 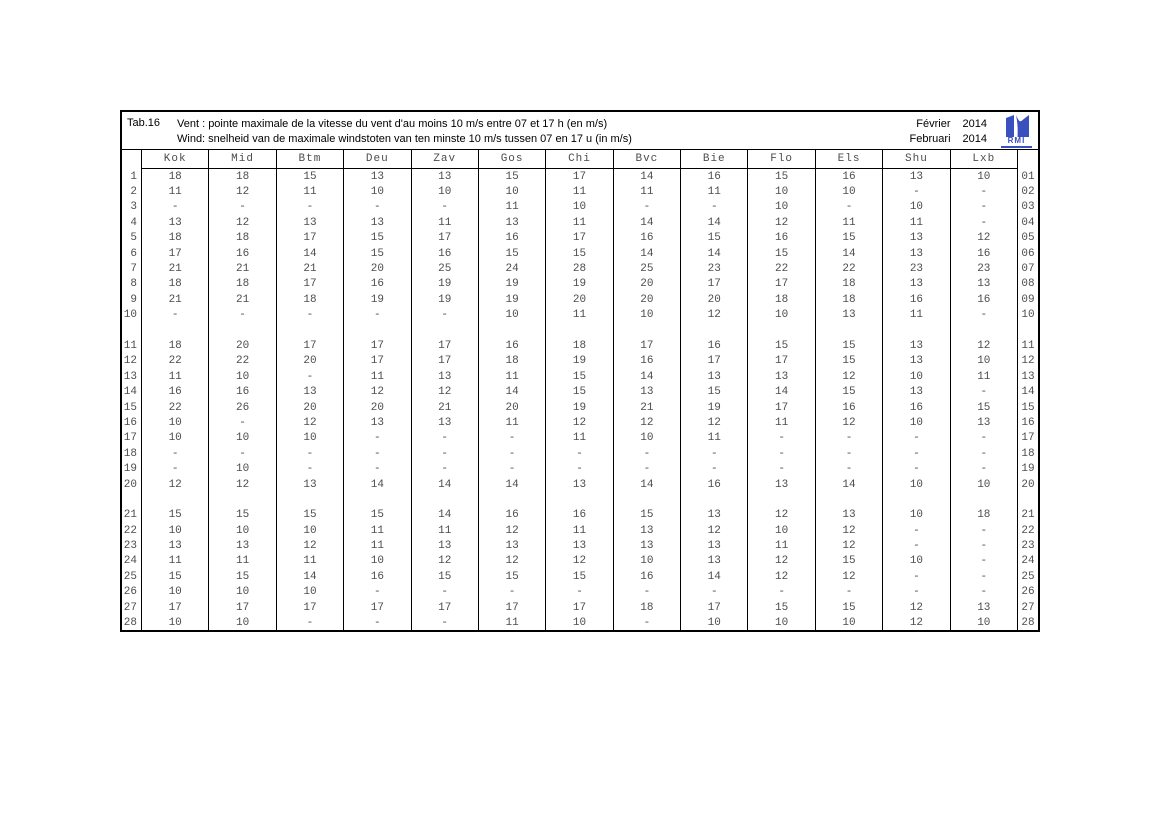 I want to click on day-number-left: 25, so click(x=130, y=576).